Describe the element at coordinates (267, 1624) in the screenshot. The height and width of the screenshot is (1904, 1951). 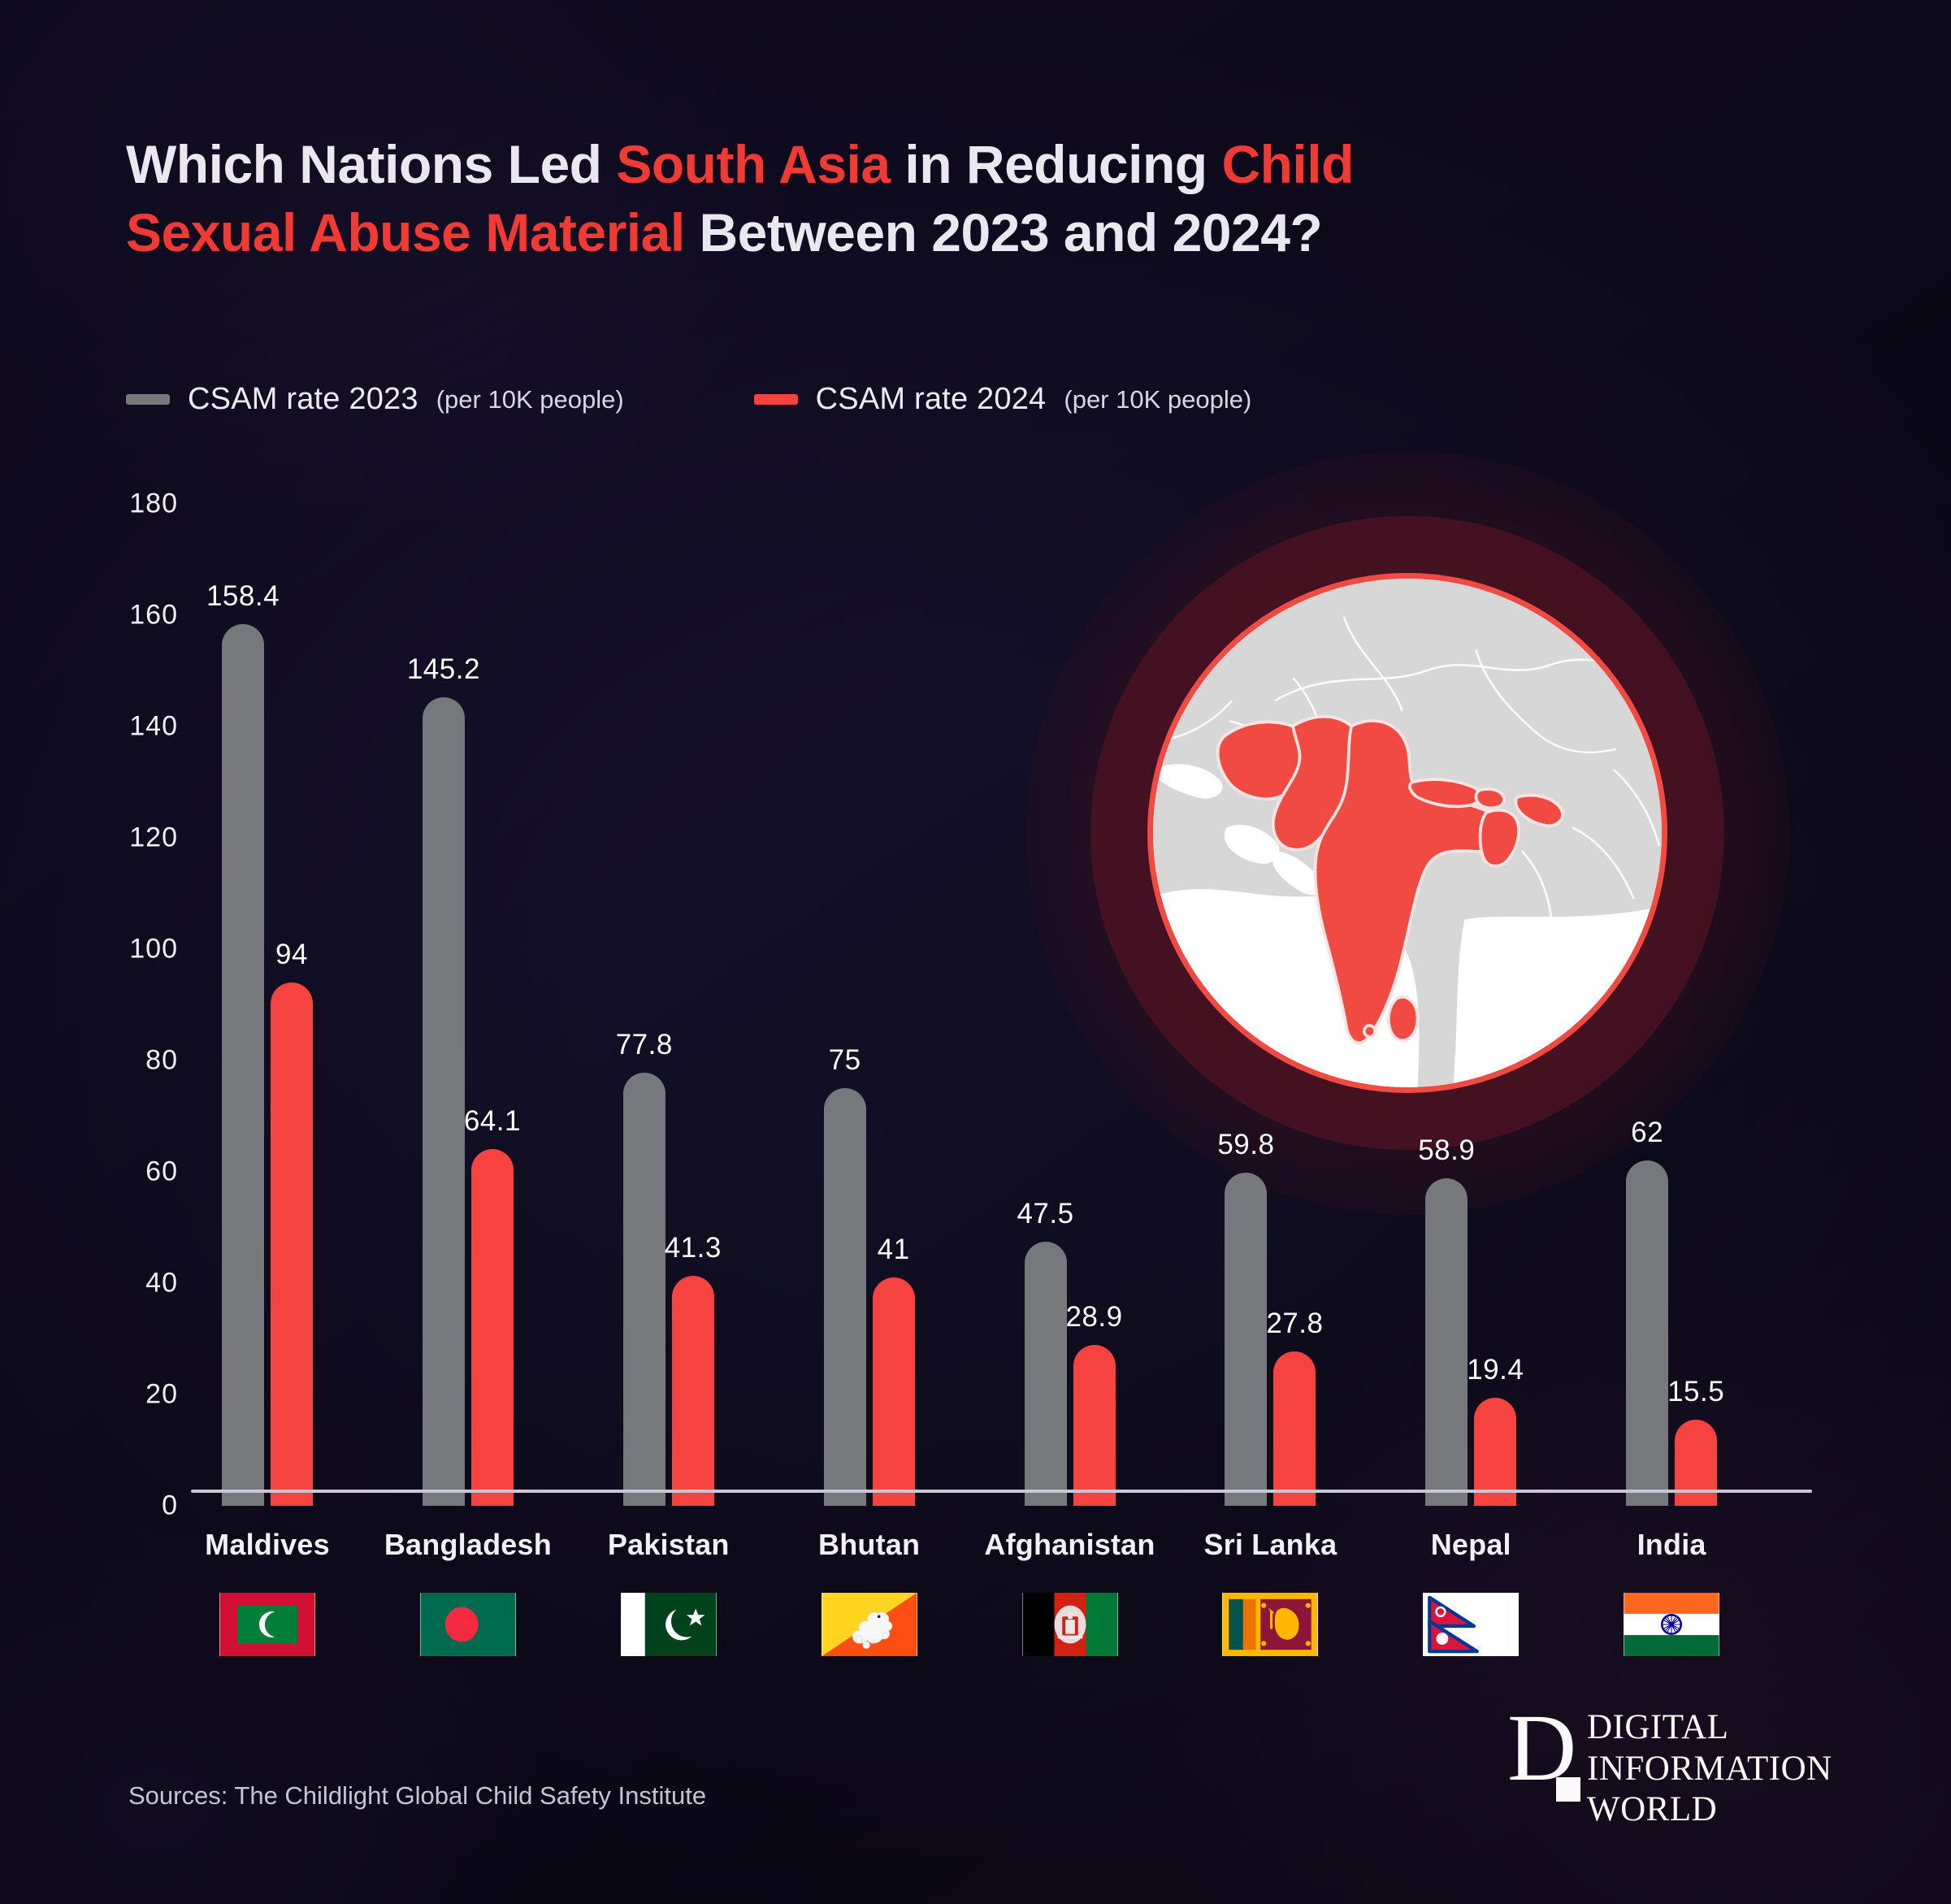
I see `flag-maldives-icon` at that location.